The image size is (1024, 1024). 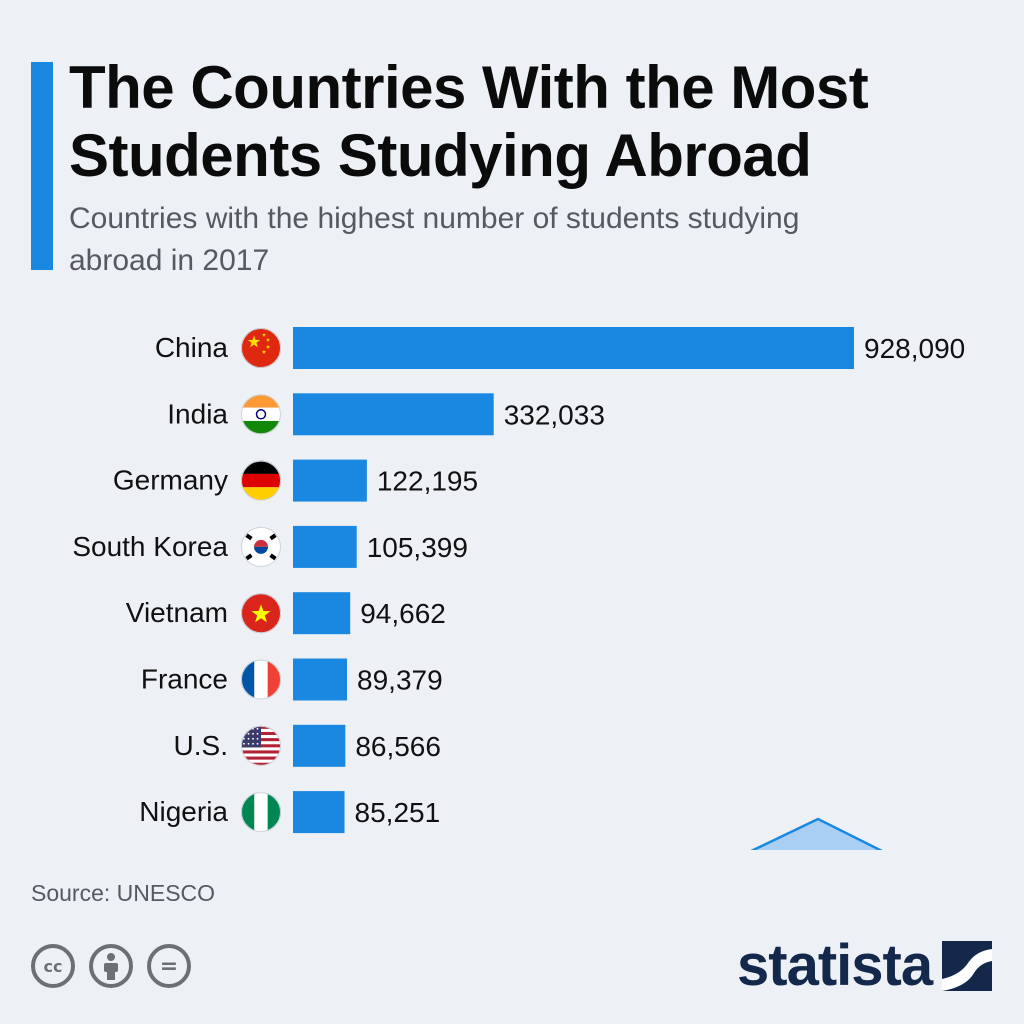 I want to click on value-label: 89,379, so click(x=400, y=680).